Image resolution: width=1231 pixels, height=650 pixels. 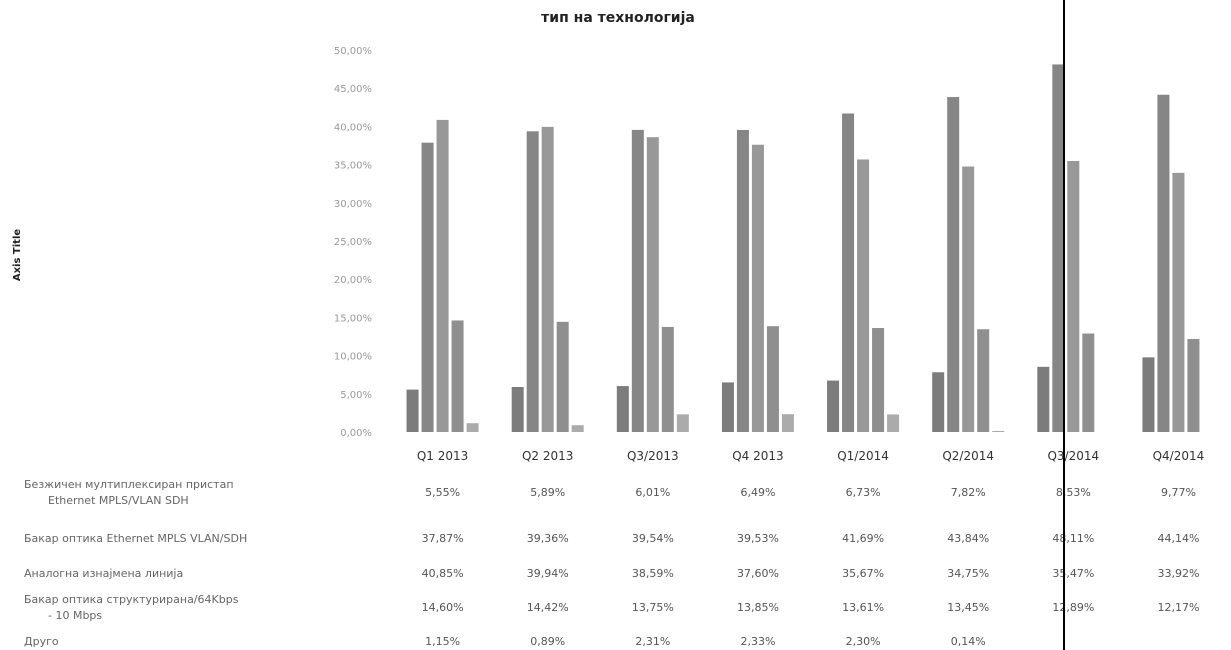 I want to click on y-tick-label: 45,00%, so click(x=353, y=89).